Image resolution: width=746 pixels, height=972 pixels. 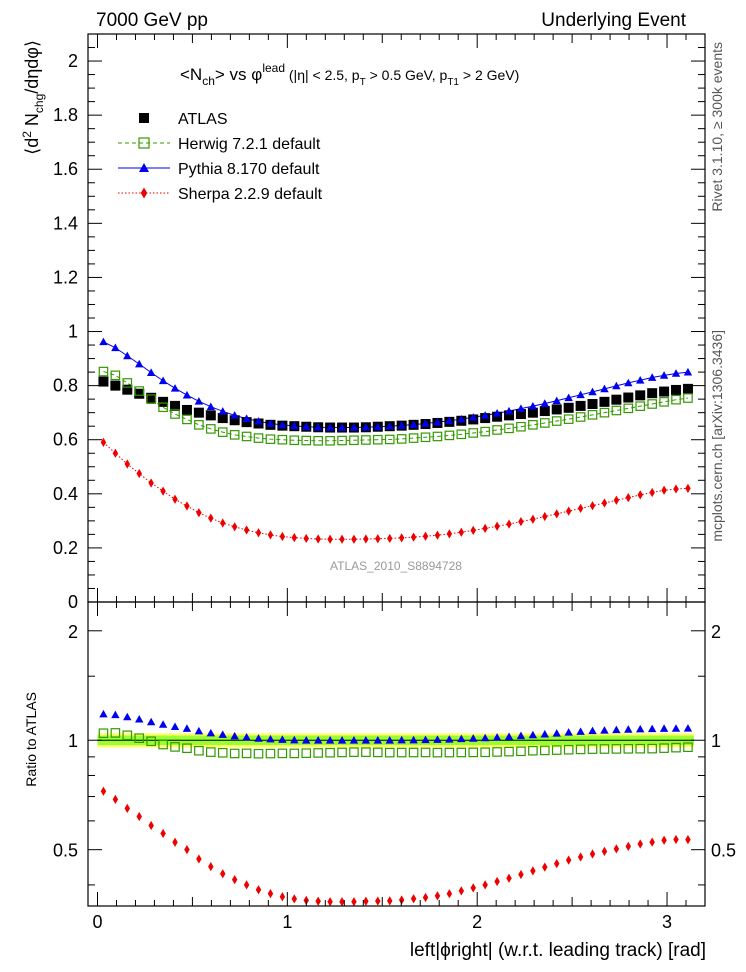 What do you see at coordinates (667, 922) in the screenshot?
I see `x-tick-label: 3` at bounding box center [667, 922].